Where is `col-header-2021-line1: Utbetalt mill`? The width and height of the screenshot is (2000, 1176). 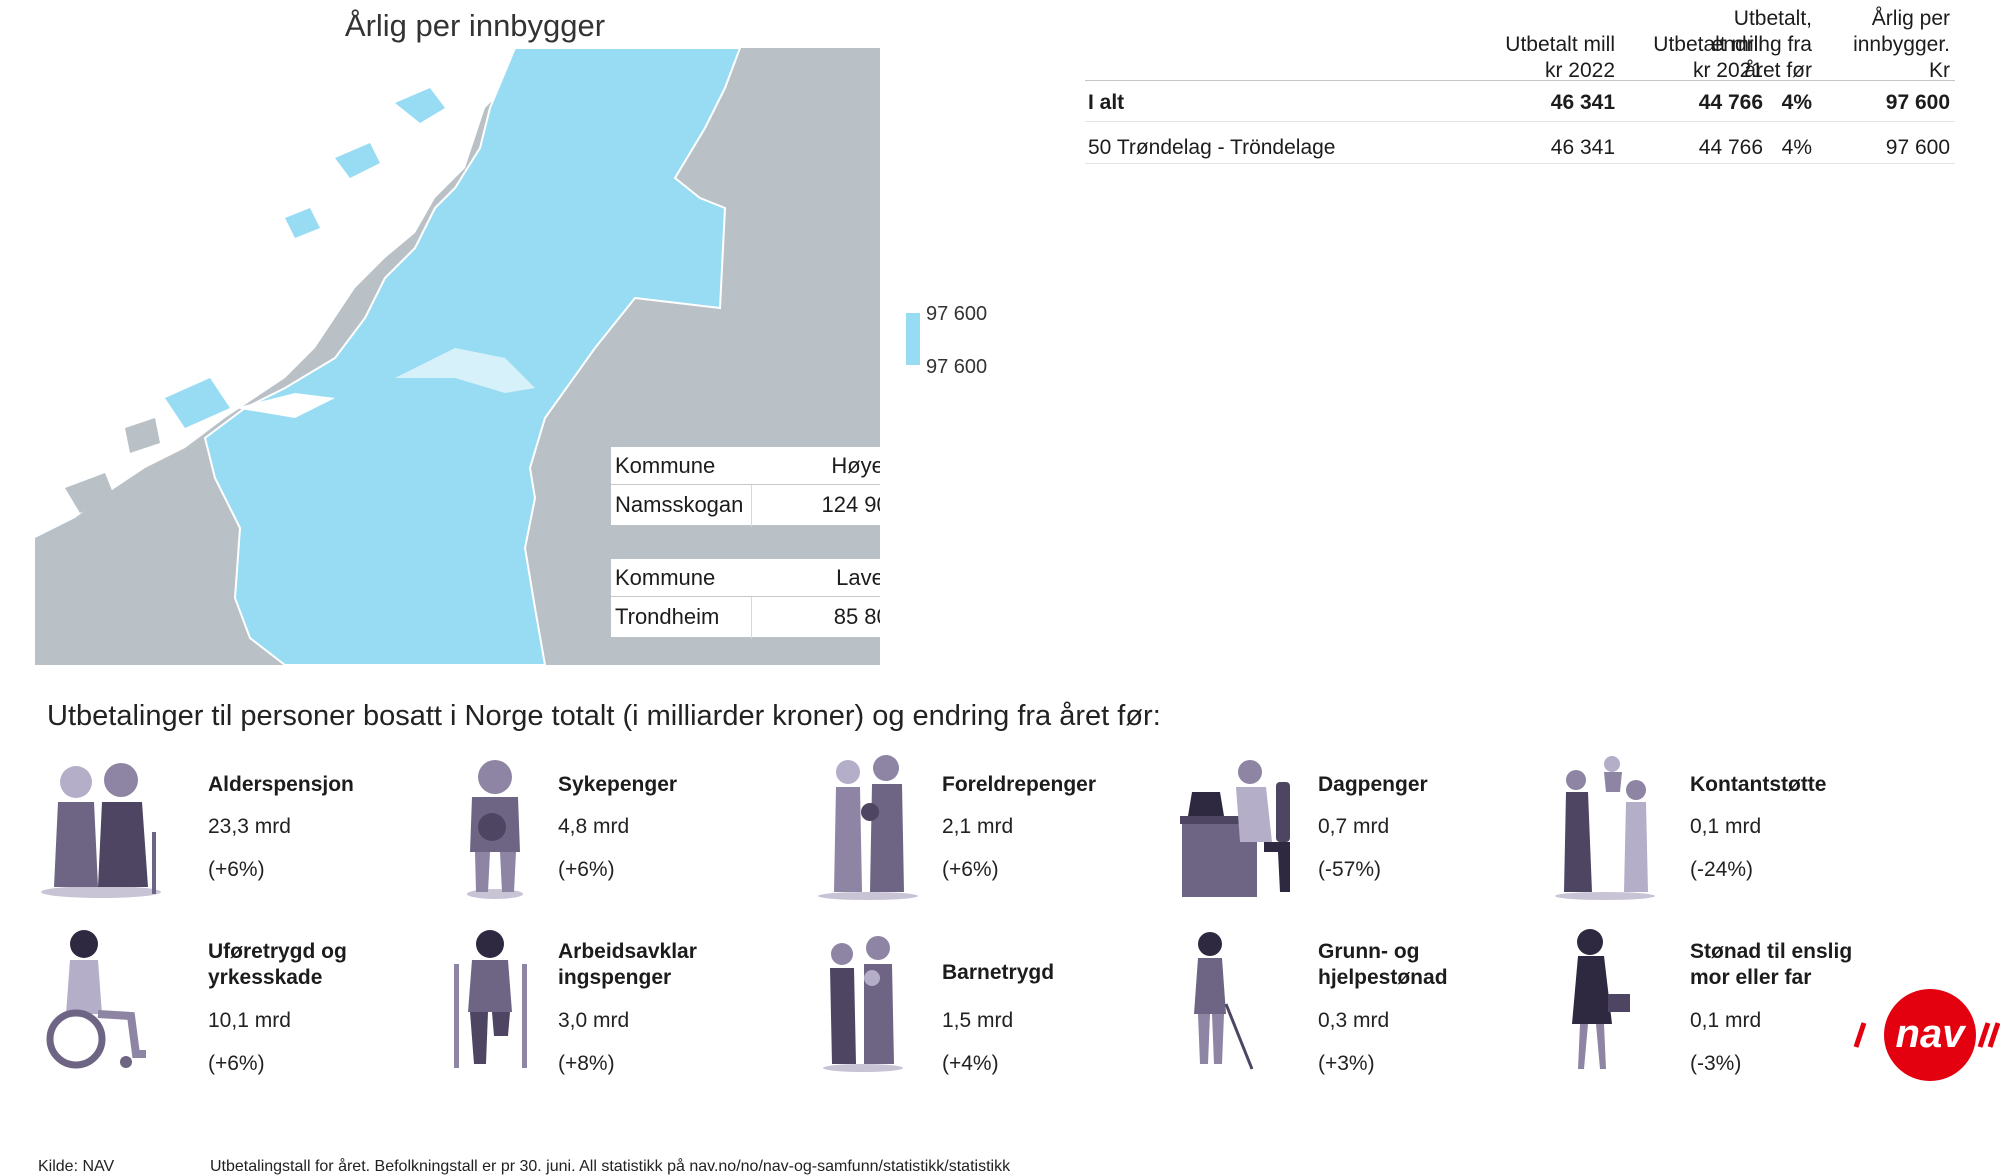
col-header-2021-line1: Utbetalt mill is located at coordinates (1708, 44).